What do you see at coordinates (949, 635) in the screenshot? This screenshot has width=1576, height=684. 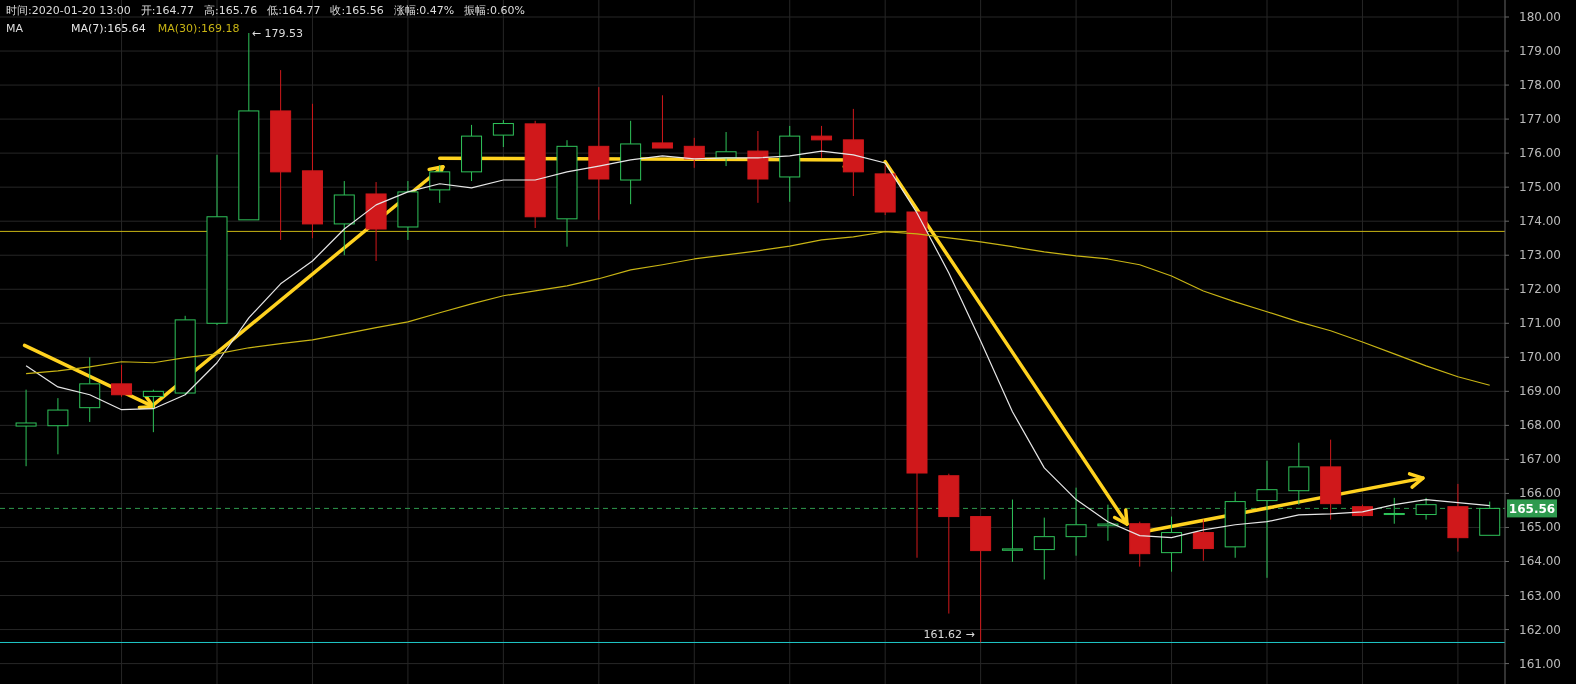 I see `annotation: 161.62 →` at bounding box center [949, 635].